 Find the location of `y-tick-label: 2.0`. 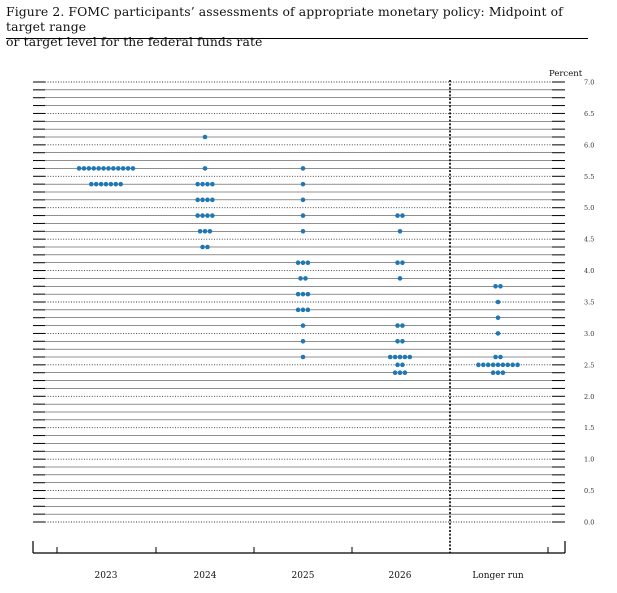

y-tick-label: 2.0 is located at coordinates (589, 397).